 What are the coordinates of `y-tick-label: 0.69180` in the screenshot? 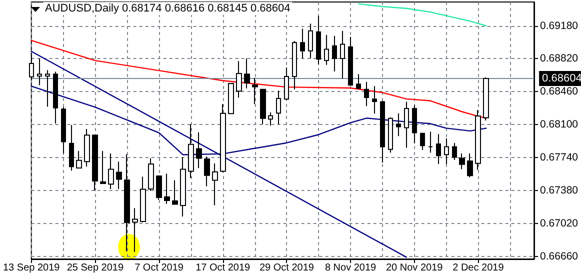 It's located at (559, 26).